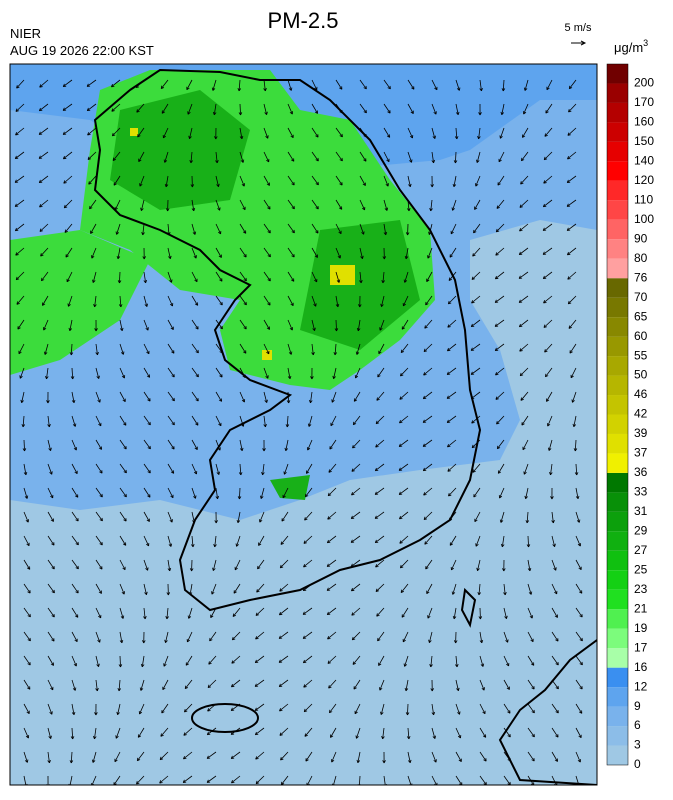 Image resolution: width=673 pixels, height=800 pixels. Describe the element at coordinates (645, 43) in the screenshot. I see `unit-sup: 3` at that location.